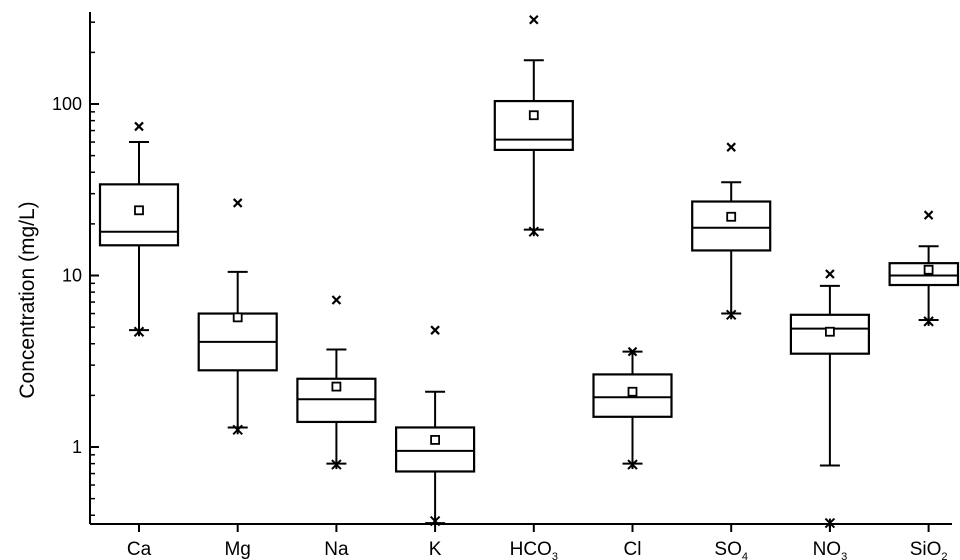  What do you see at coordinates (27, 299) in the screenshot?
I see `y-axis-label: Concentration (mg/L)` at bounding box center [27, 299].